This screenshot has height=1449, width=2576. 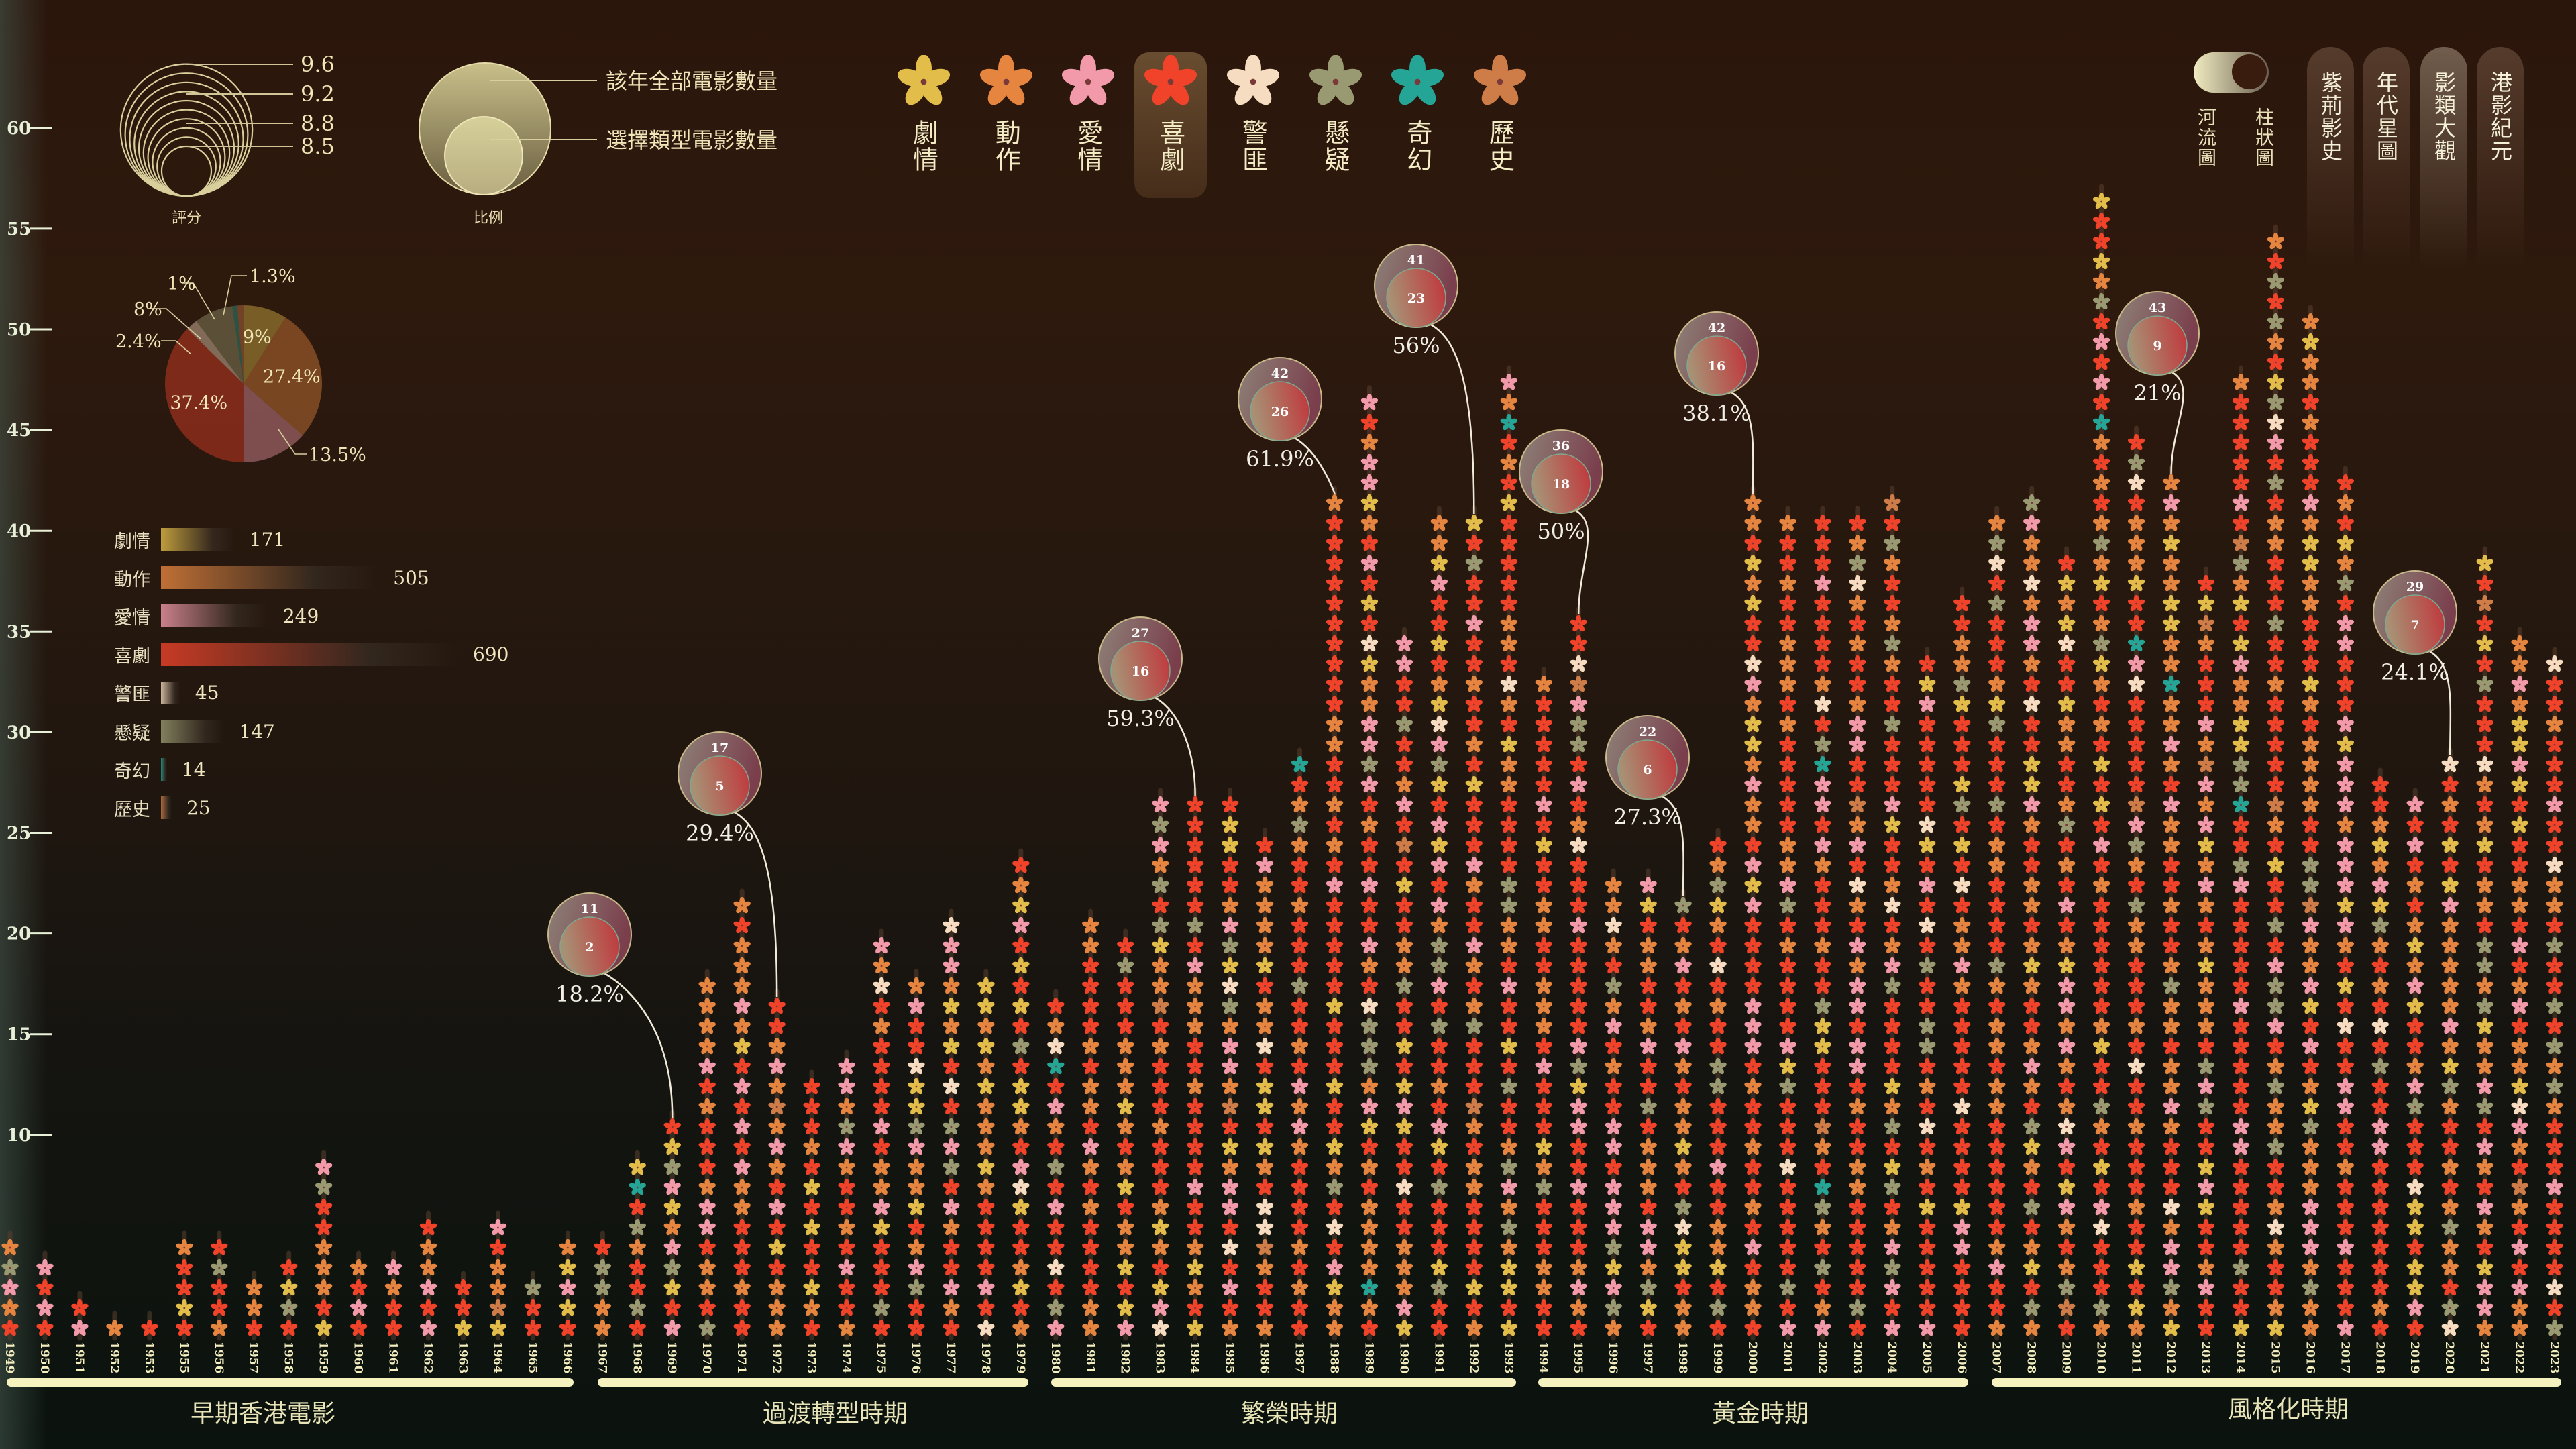 I want to click on annotation-bubble: 22 6 27.3%, so click(x=1647, y=806).